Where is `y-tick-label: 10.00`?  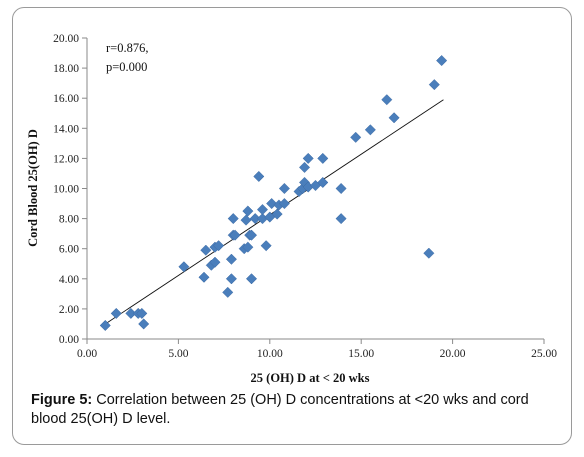
y-tick-label: 10.00 is located at coordinates (66, 190).